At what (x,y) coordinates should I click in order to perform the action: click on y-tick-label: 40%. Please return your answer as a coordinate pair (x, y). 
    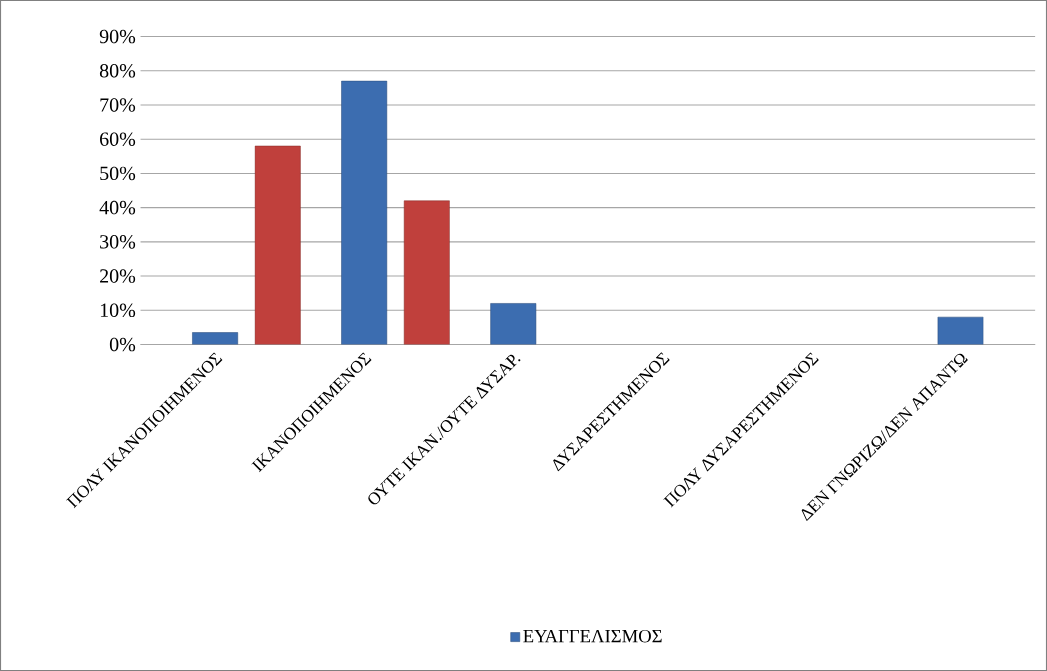
    Looking at the image, I should click on (117, 207).